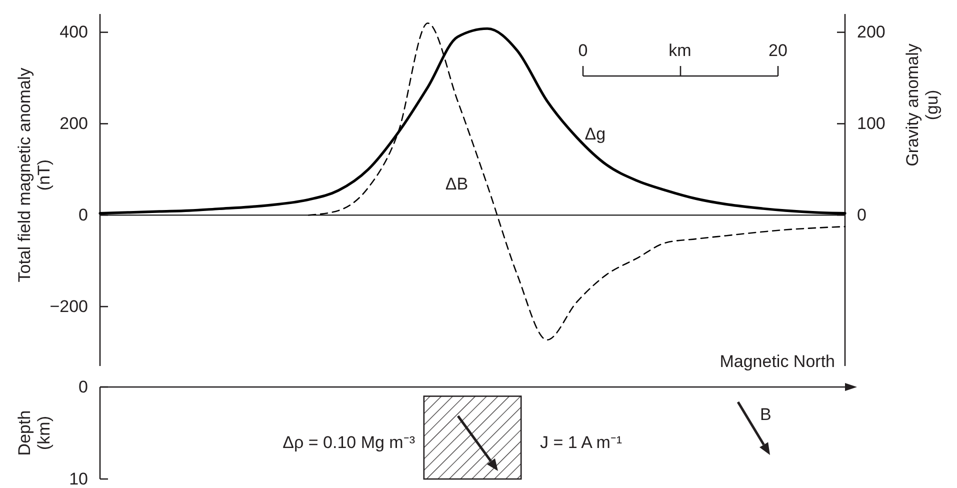 The width and height of the screenshot is (957, 488). I want to click on series-label: Δg, so click(595, 134).